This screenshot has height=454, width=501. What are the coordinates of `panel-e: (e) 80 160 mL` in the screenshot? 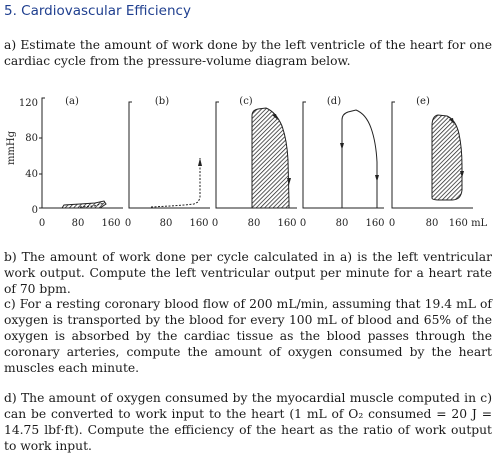 It's located at (439, 162).